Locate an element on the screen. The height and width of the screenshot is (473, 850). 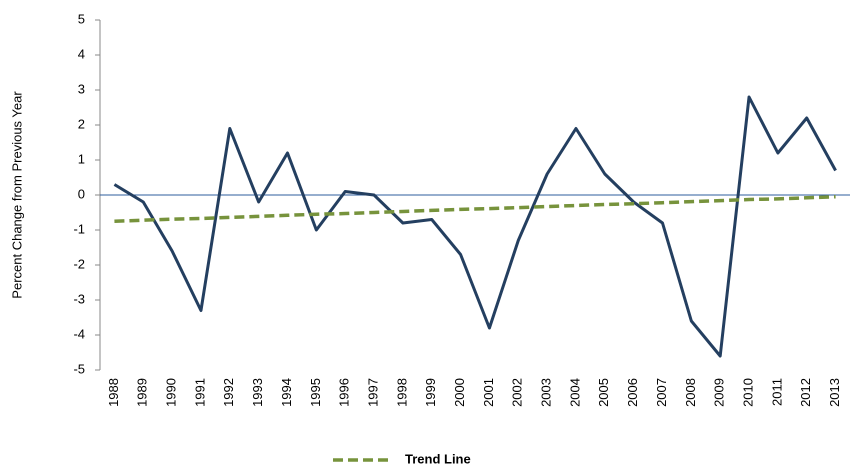
x-tick-label: 2013 is located at coordinates (834, 392).